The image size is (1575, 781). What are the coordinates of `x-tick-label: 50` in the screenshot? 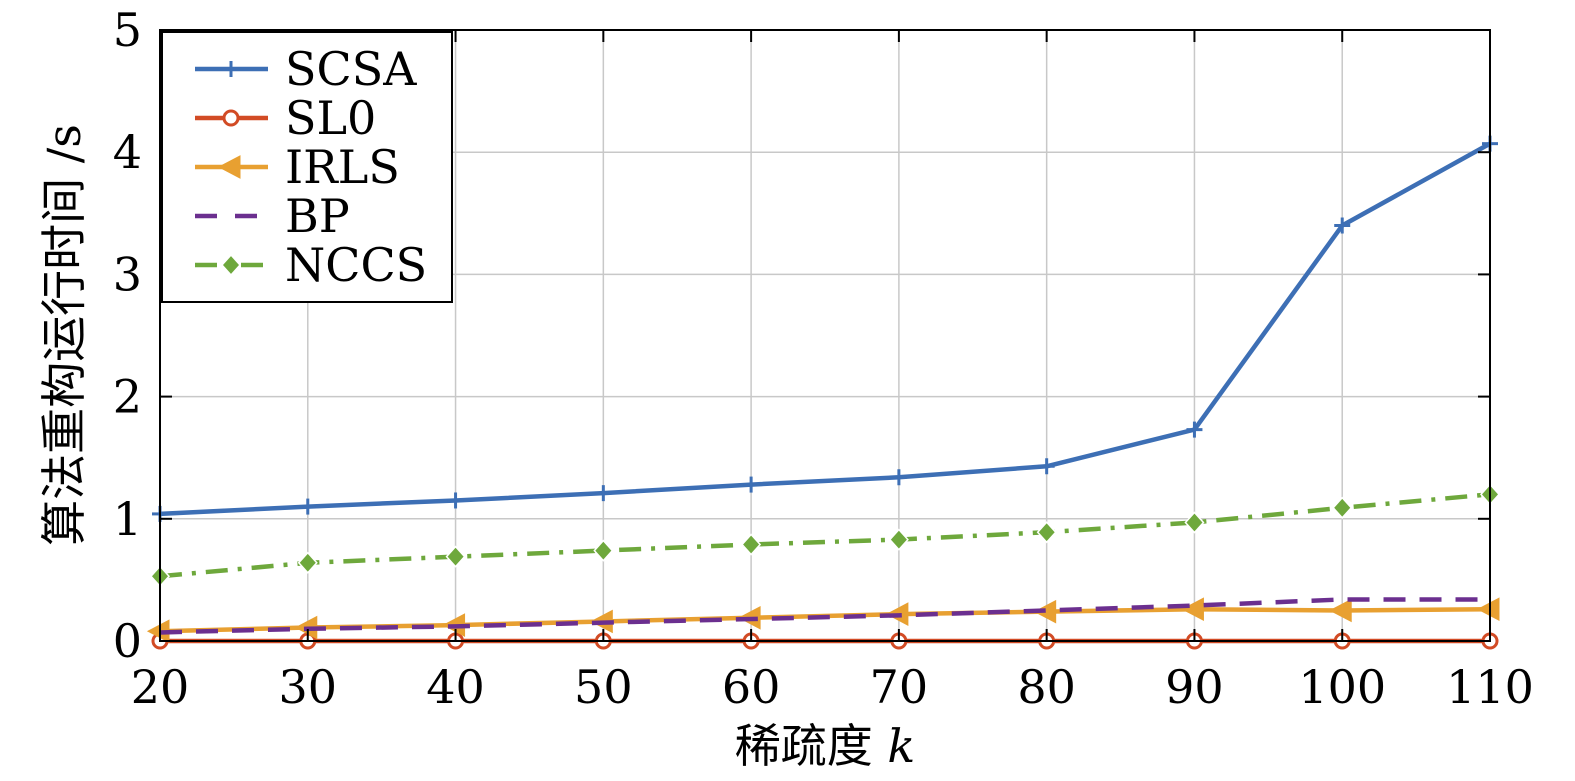 It's located at (603, 687).